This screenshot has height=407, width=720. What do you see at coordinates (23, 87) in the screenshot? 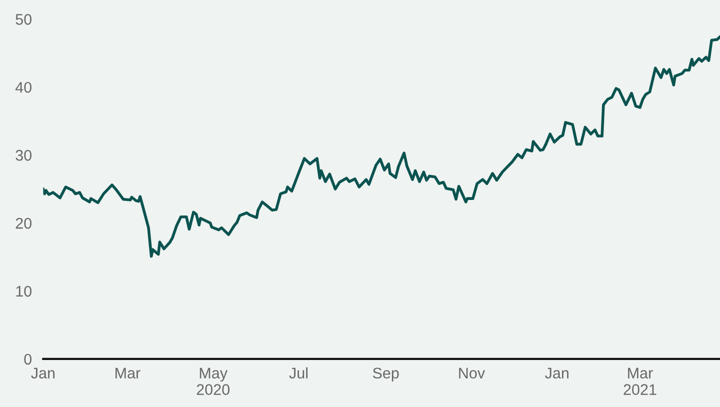
I see `y-tick-label: 40` at bounding box center [23, 87].